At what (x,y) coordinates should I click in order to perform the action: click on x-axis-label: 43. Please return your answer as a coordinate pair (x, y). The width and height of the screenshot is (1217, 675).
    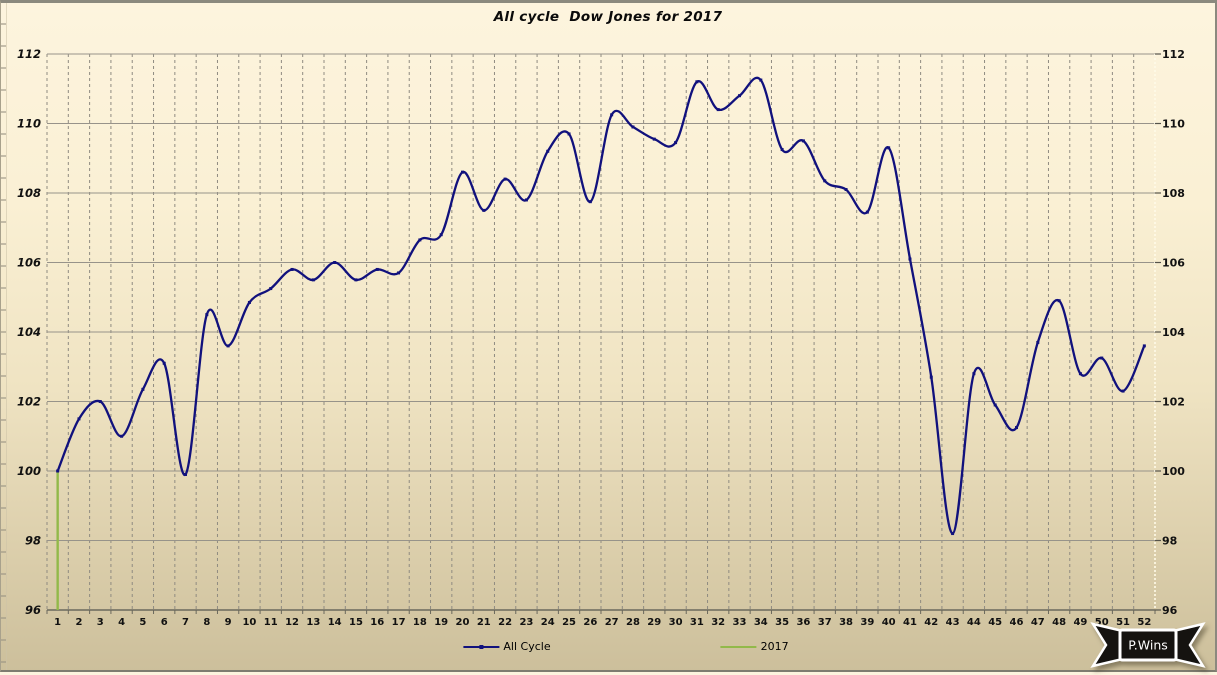
    Looking at the image, I should click on (953, 622).